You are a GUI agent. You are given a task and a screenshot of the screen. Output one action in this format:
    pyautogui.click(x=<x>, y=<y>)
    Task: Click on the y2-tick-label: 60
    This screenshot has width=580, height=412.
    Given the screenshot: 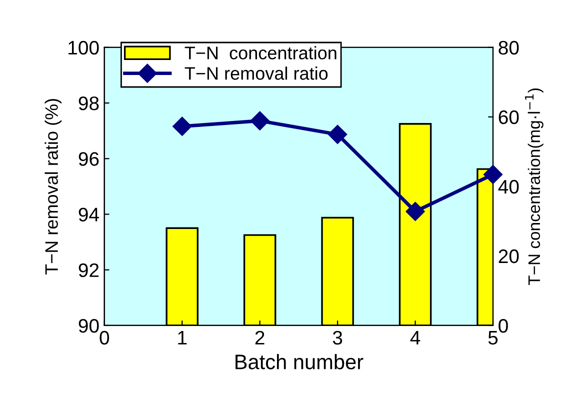 What is the action you would take?
    pyautogui.click(x=508, y=117)
    